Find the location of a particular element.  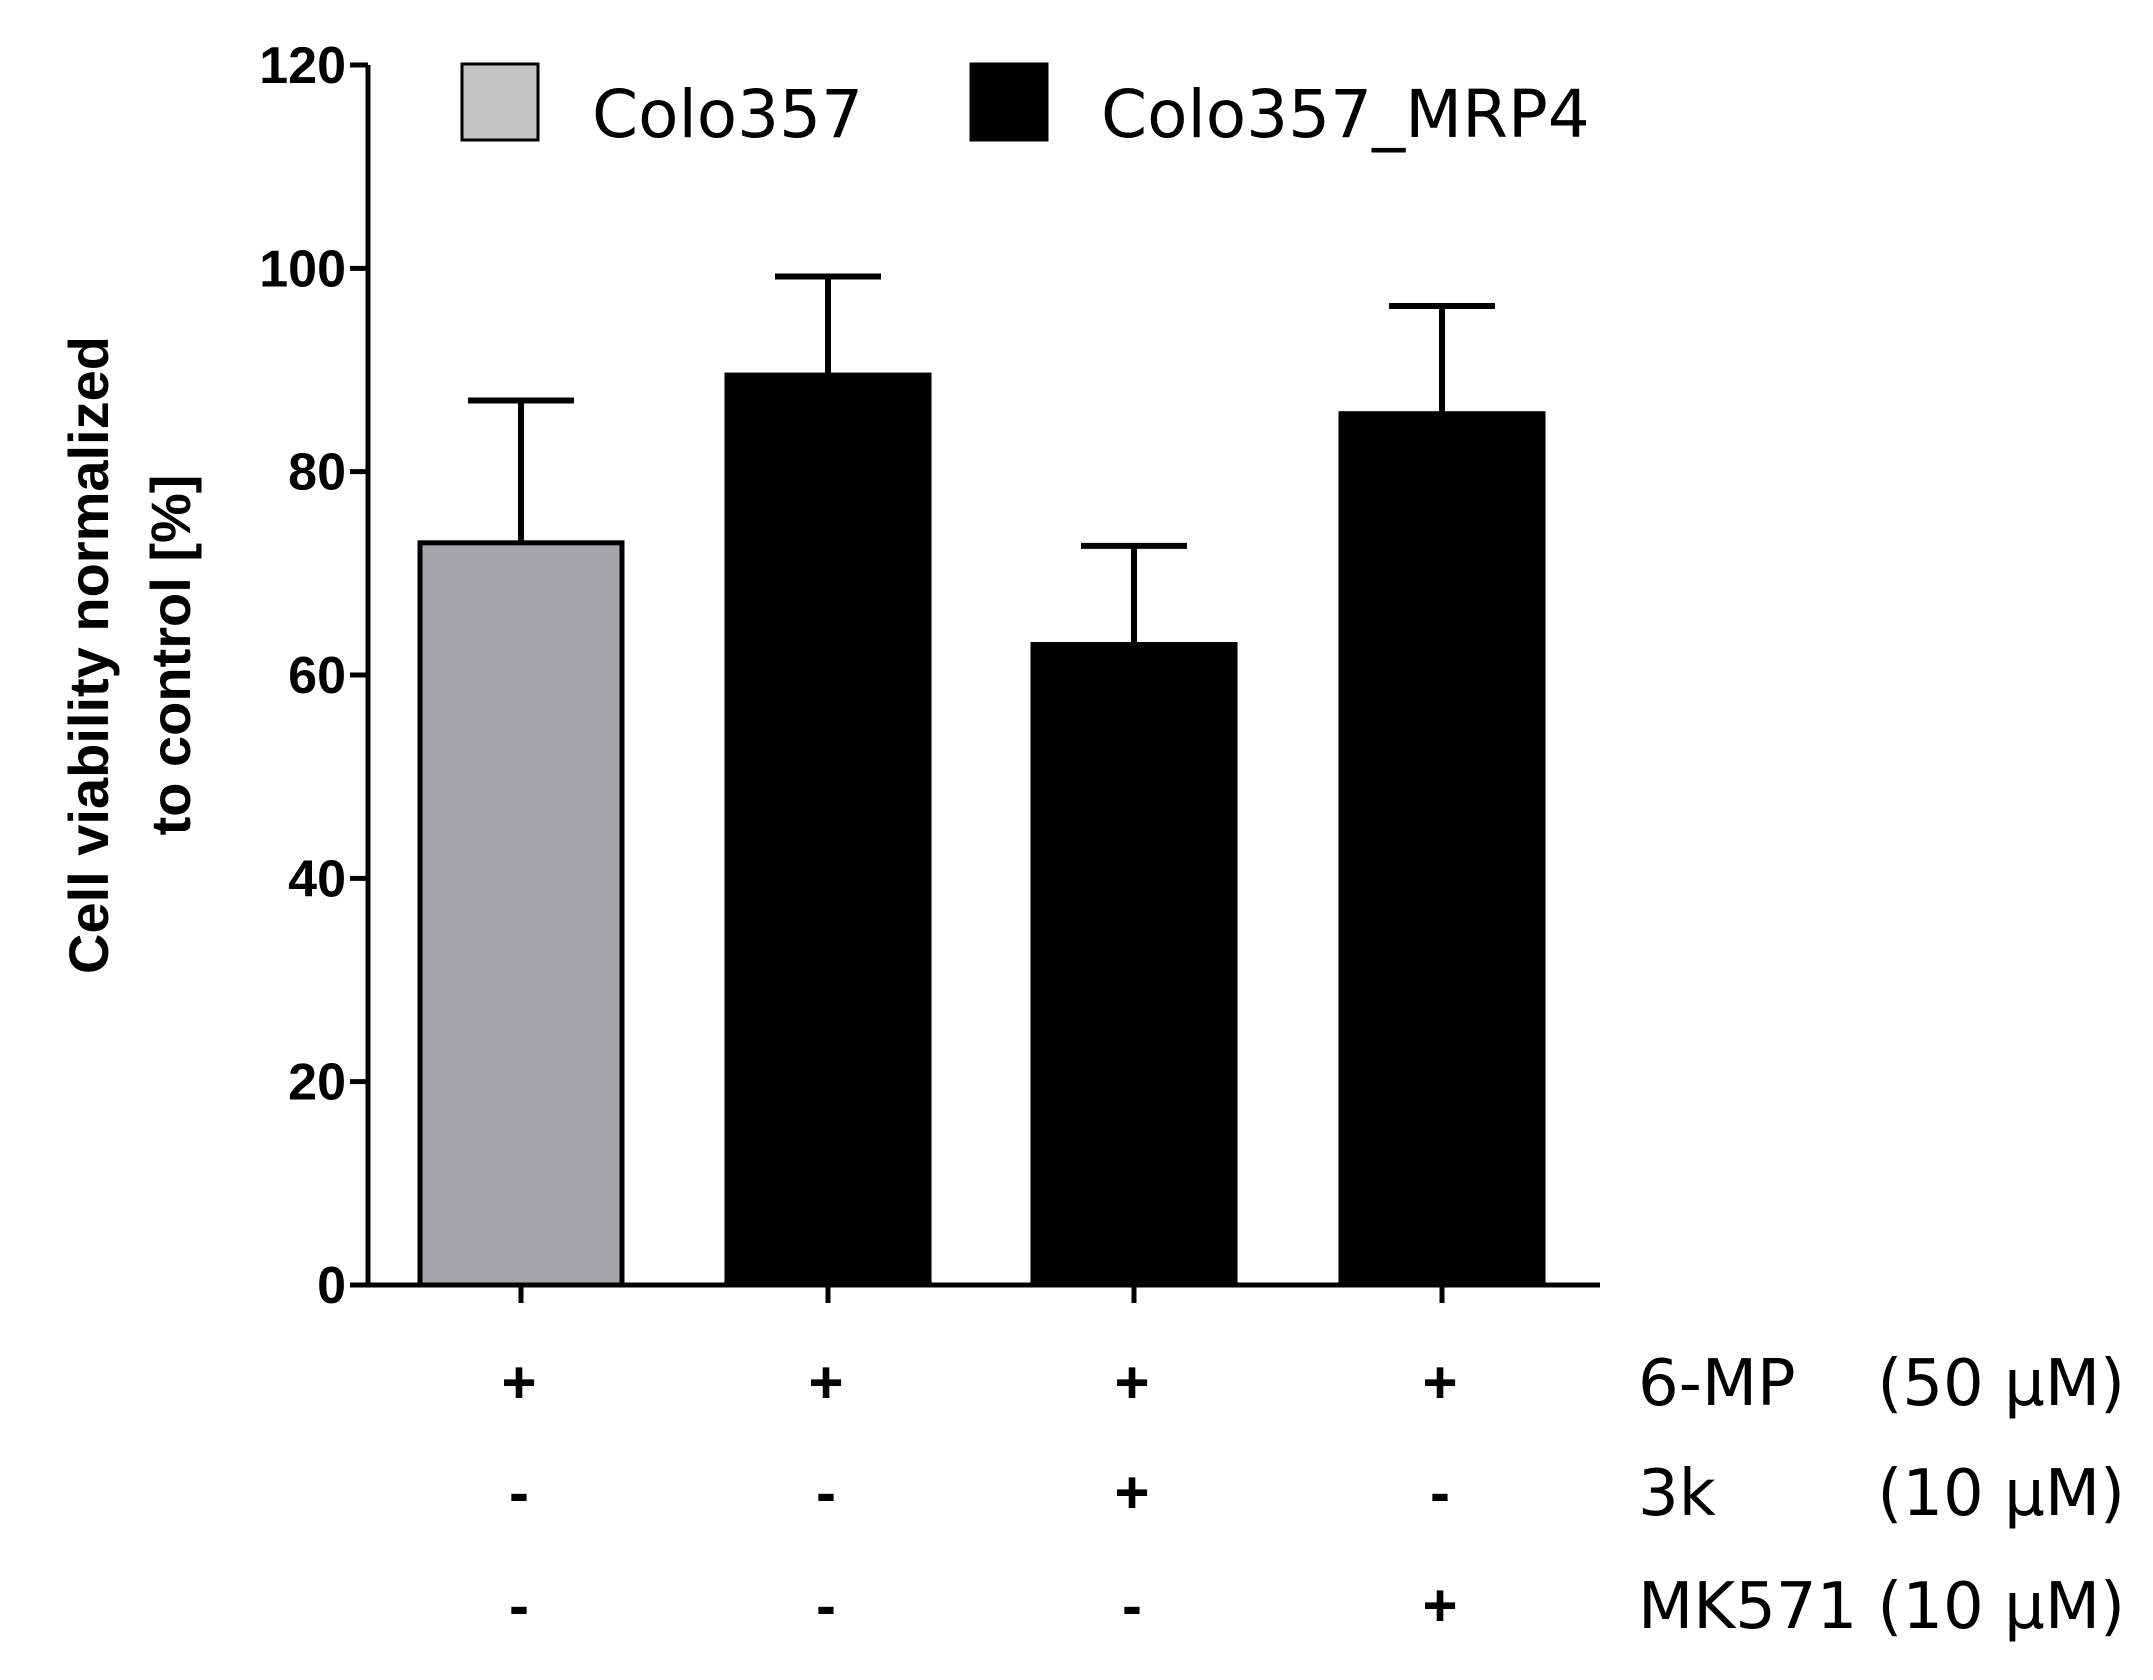

treatment-name: MK571 is located at coordinates (1747, 1607).